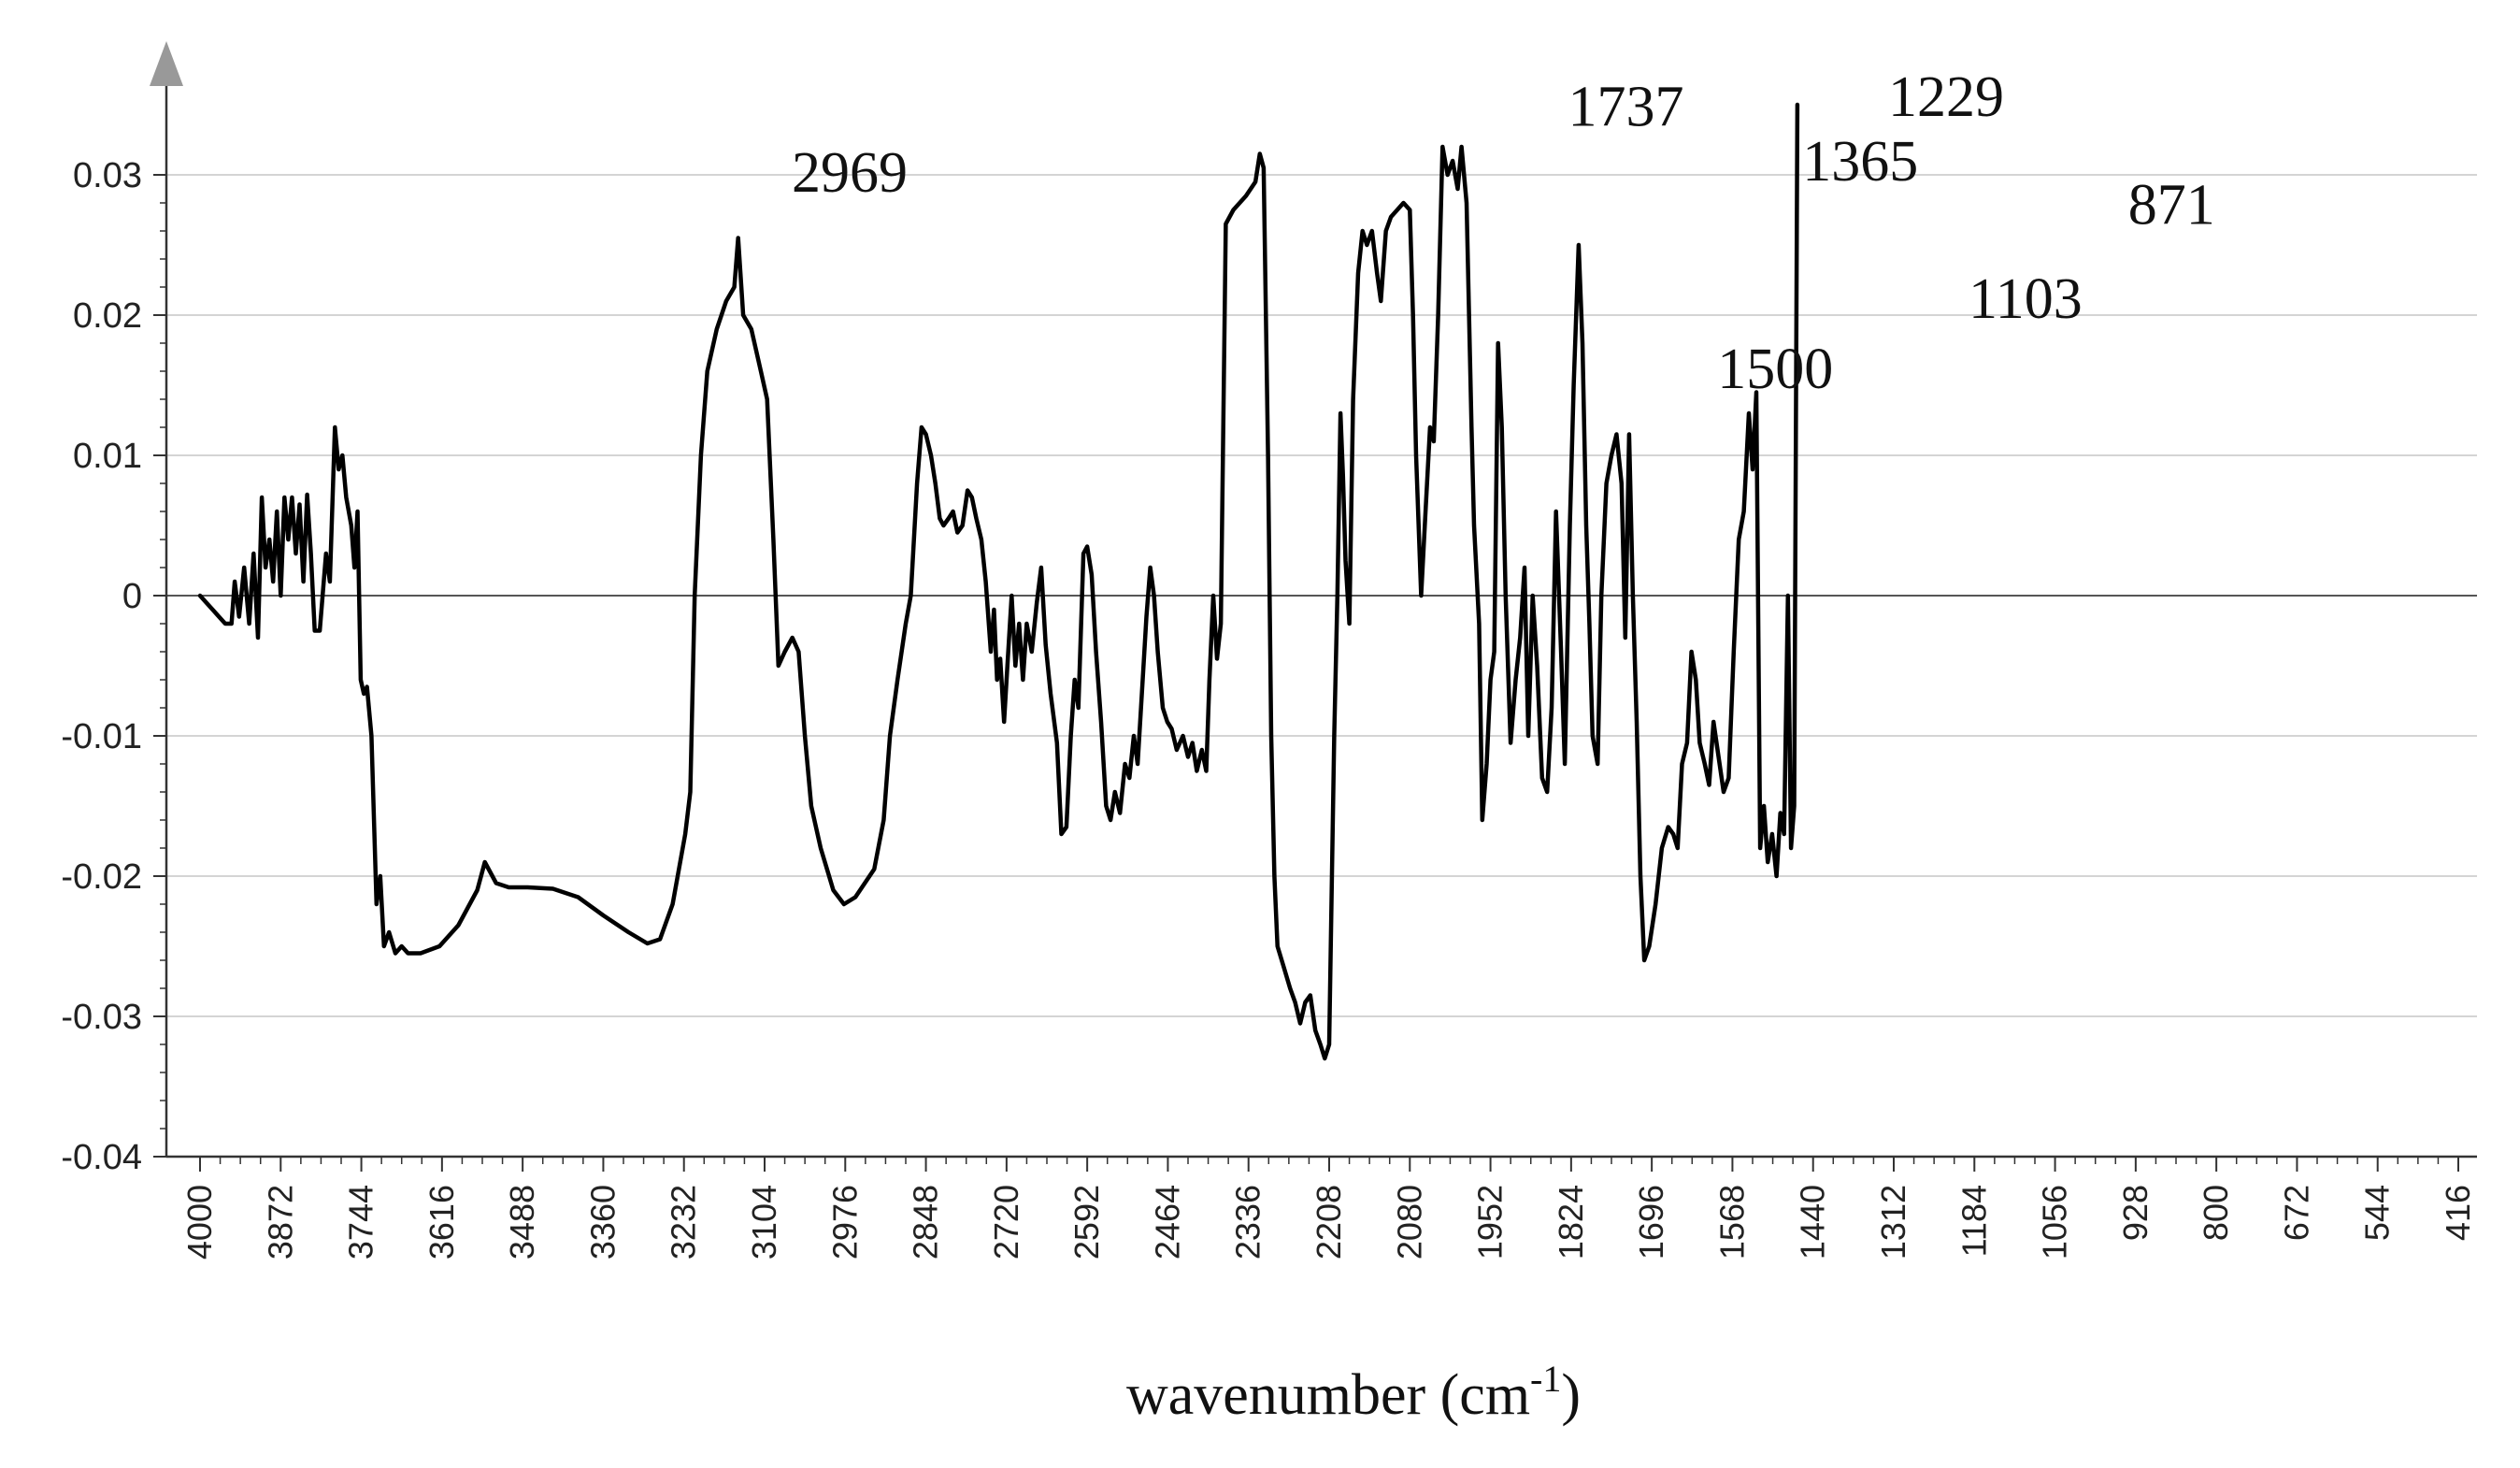 The height and width of the screenshot is (1468, 2520). What do you see at coordinates (101, 667) in the screenshot?
I see `y-tick-labels: 0.03 0.02 0.01 0 -0.01 -0.02 -0.03 -0.04` at bounding box center [101, 667].